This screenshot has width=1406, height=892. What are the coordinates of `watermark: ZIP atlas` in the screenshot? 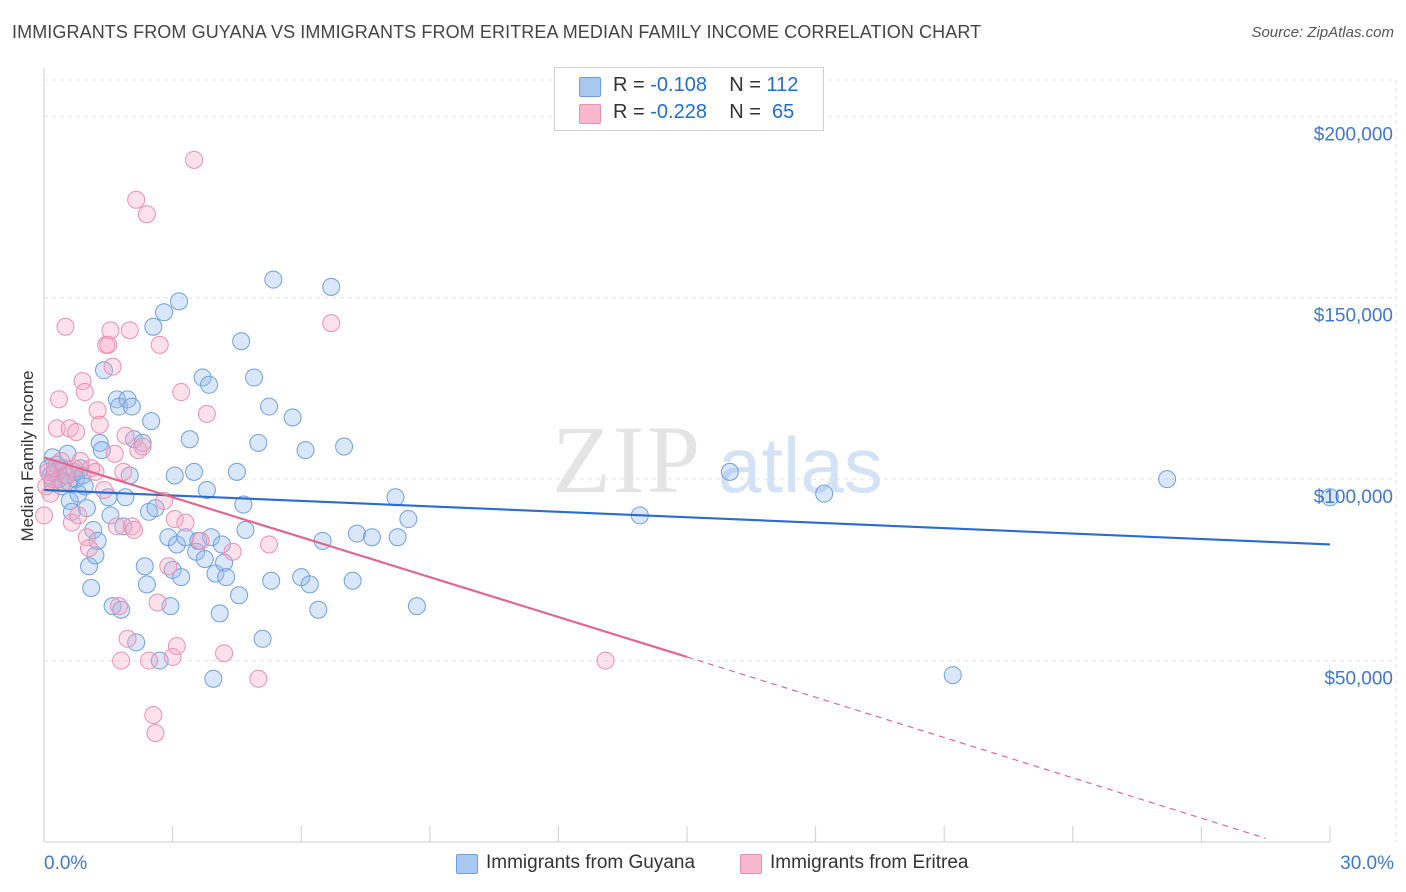 It's located at (717, 459).